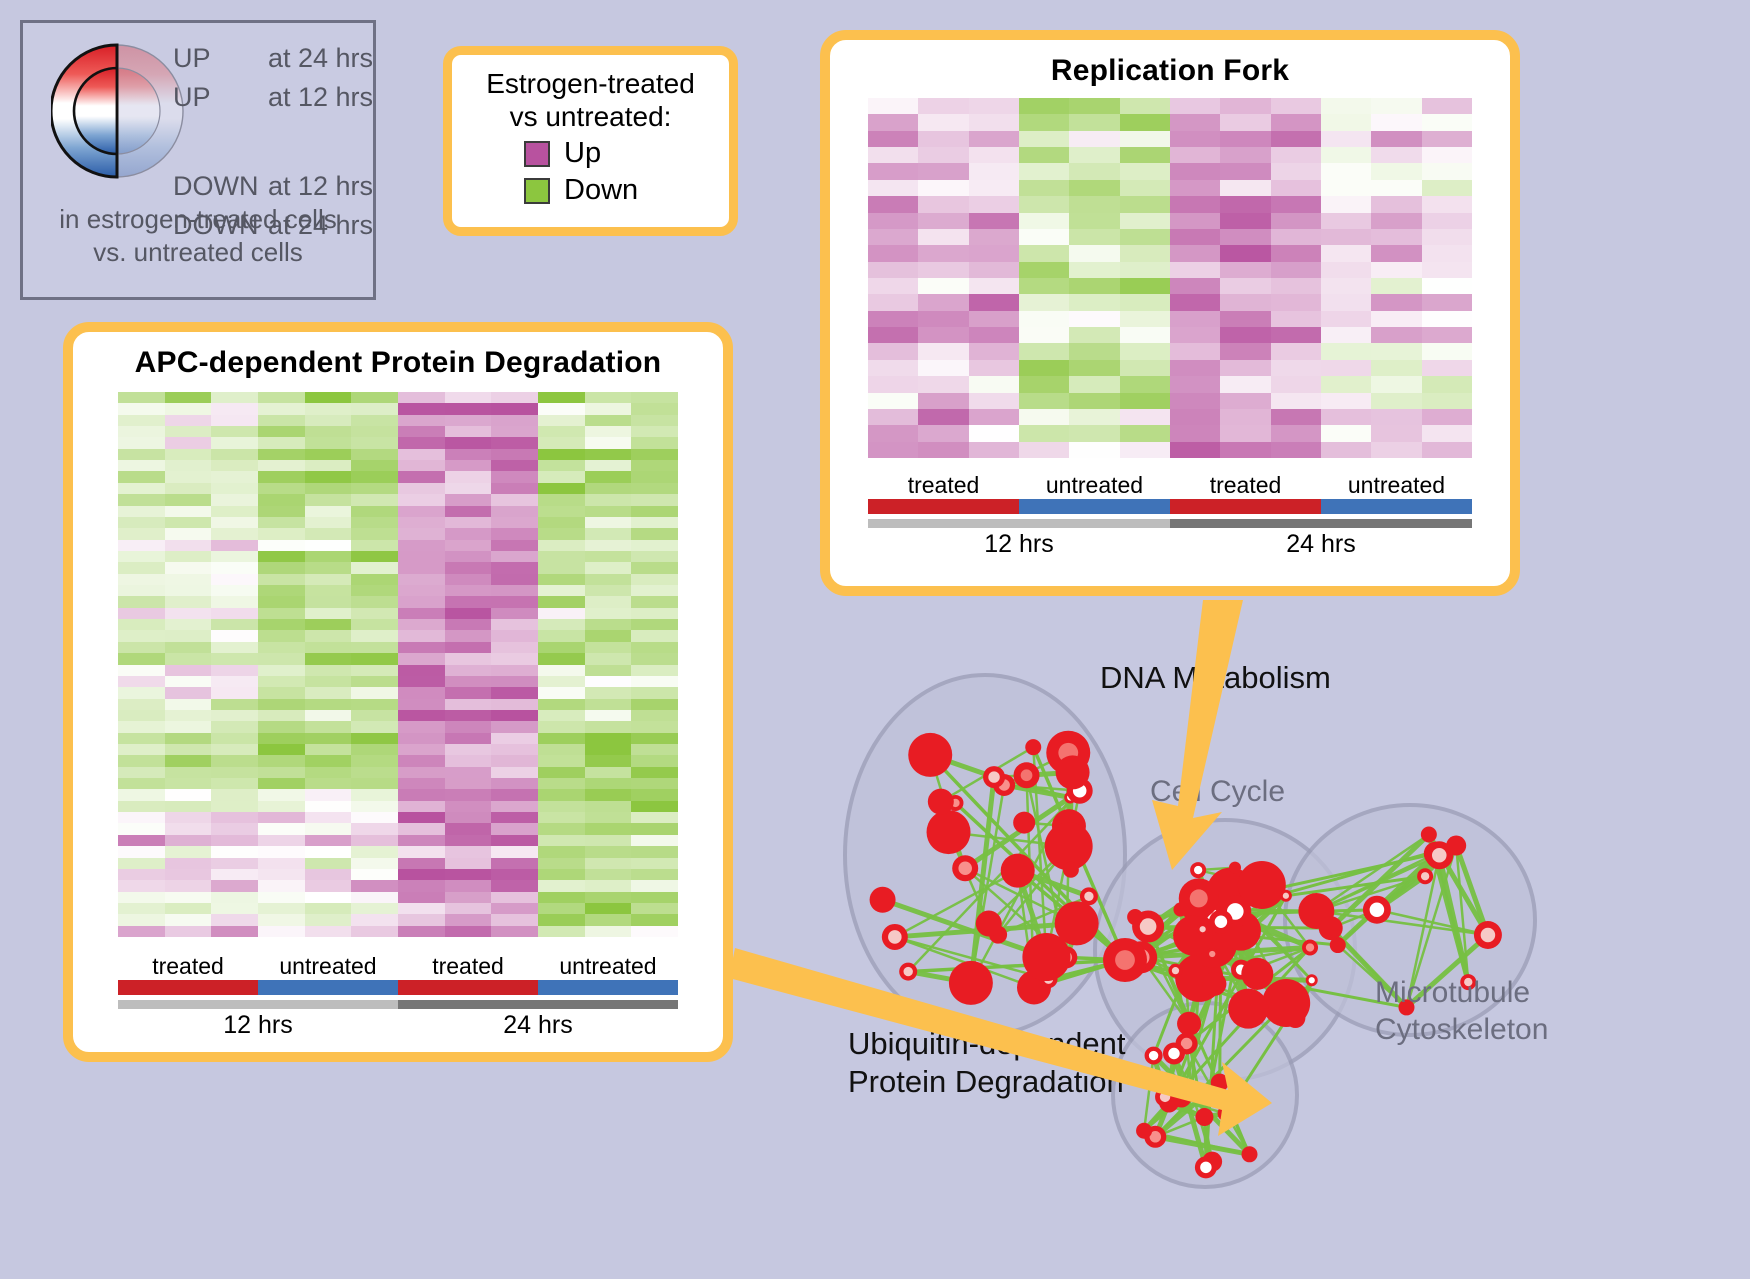  What do you see at coordinates (538, 1004) in the screenshot?
I see `legend-bar-segment` at bounding box center [538, 1004].